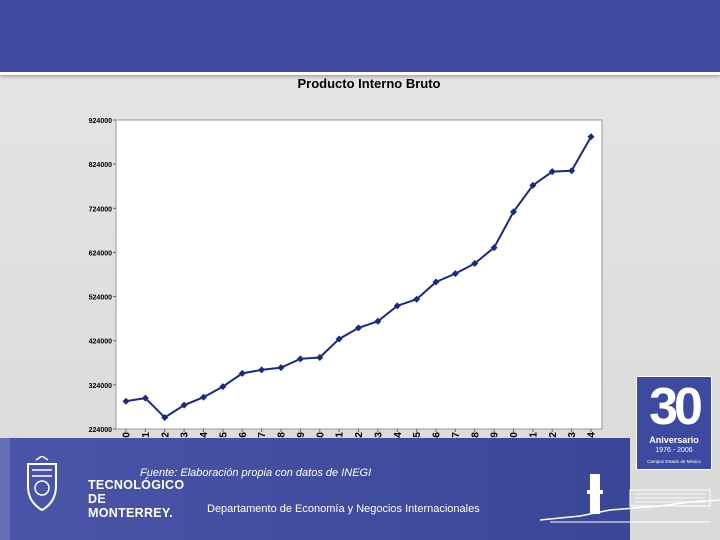  What do you see at coordinates (136, 485) in the screenshot?
I see `logo-line-1: TECNOLÓGICO` at bounding box center [136, 485].